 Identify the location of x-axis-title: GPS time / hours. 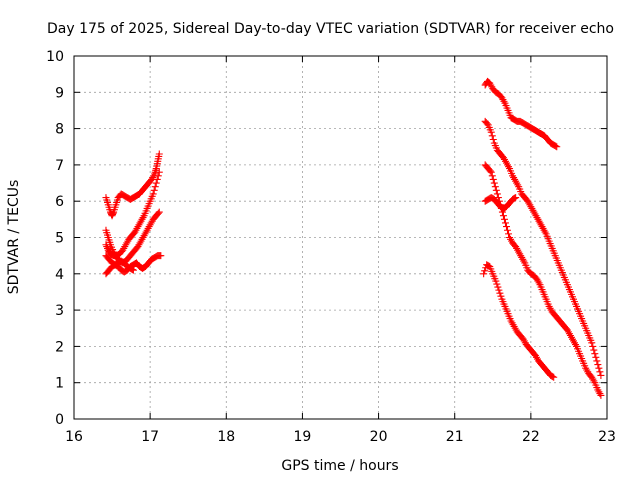
(339, 466).